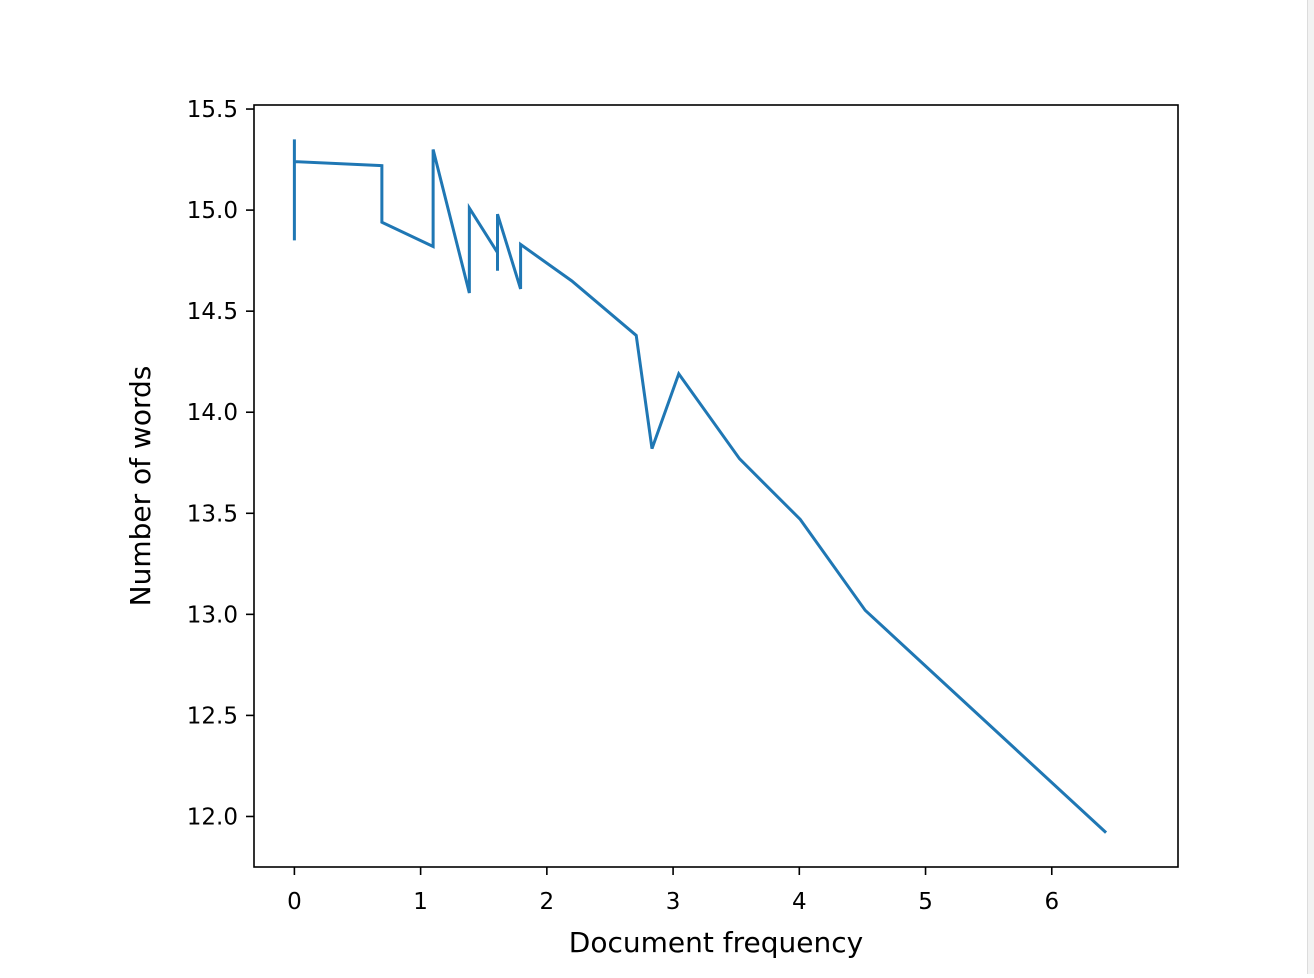  Describe the element at coordinates (212, 110) in the screenshot. I see `y-tick-label: 15.5` at that location.